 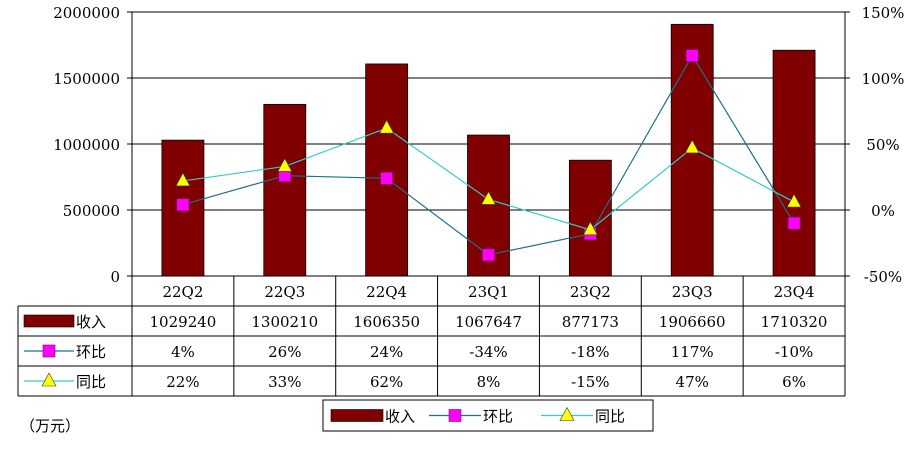 What do you see at coordinates (489, 382) in the screenshot?
I see `data-label: 8%` at bounding box center [489, 382].